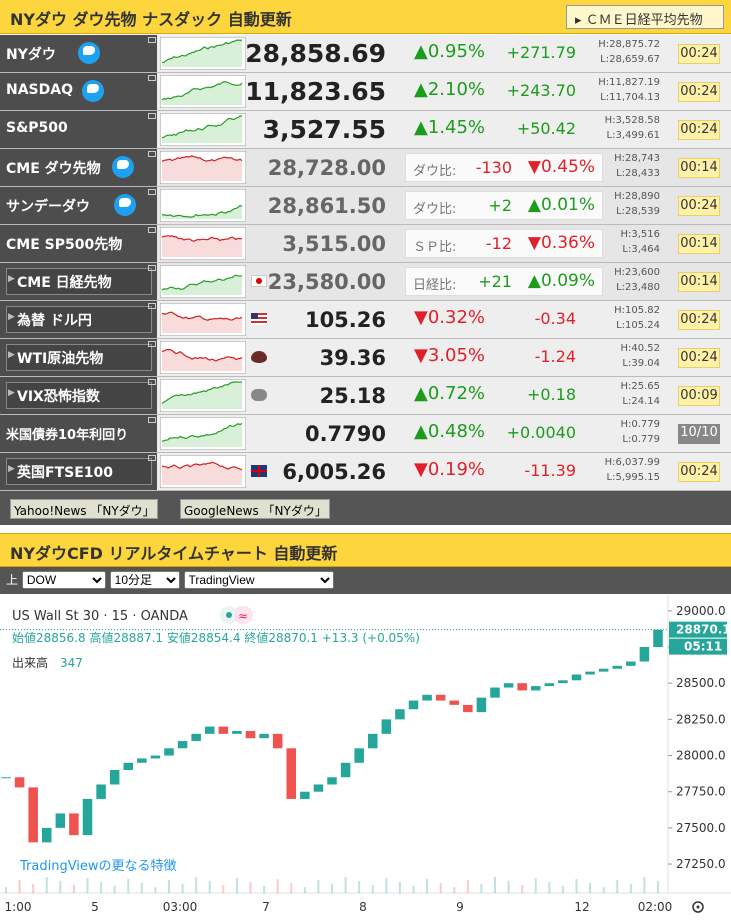  What do you see at coordinates (144, 580) in the screenshot?
I see `select: 10分足` at bounding box center [144, 580].